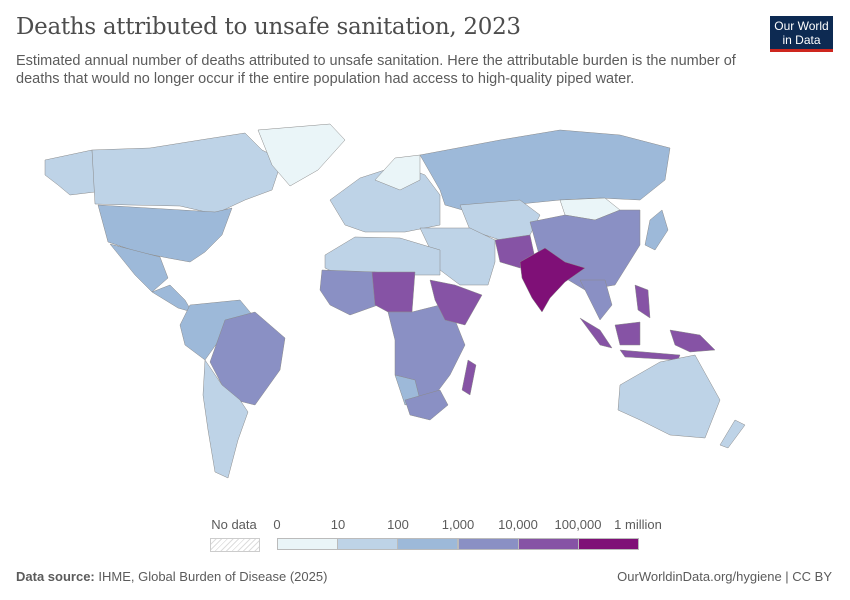  Describe the element at coordinates (596, 300) in the screenshot. I see `region-southeast-asia` at that location.